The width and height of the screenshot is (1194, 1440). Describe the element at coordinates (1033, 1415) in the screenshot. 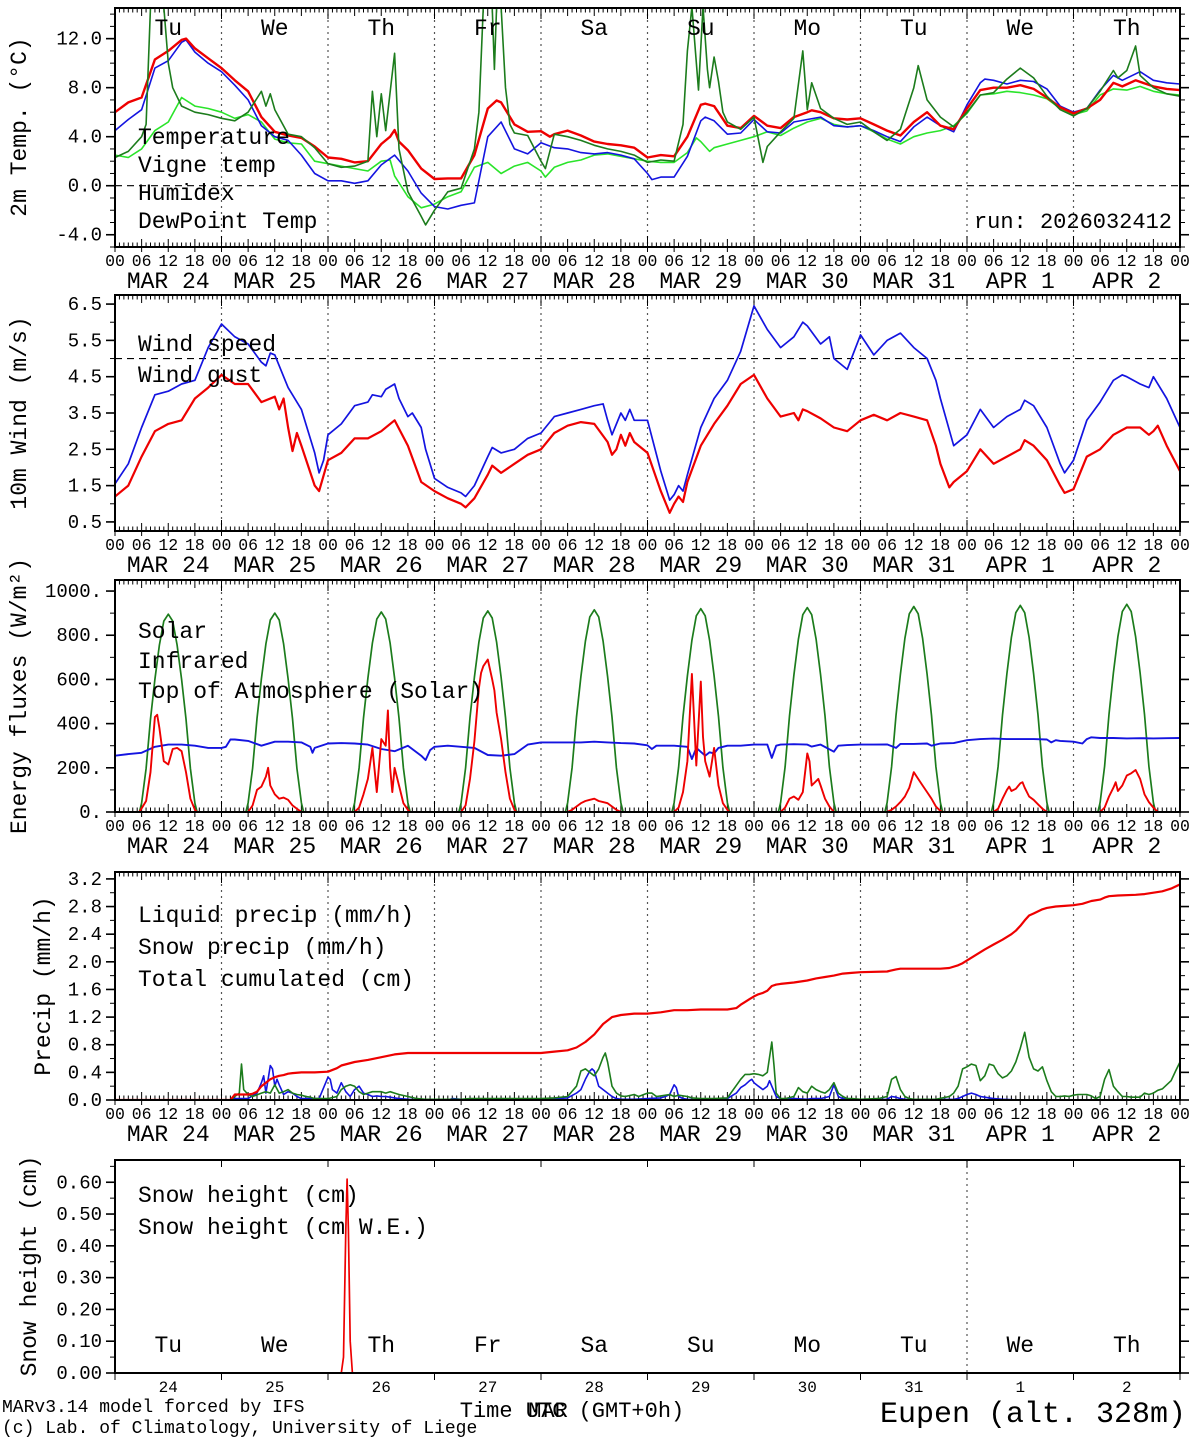

I see `station-label: Eupen (alt. 328m)` at that location.